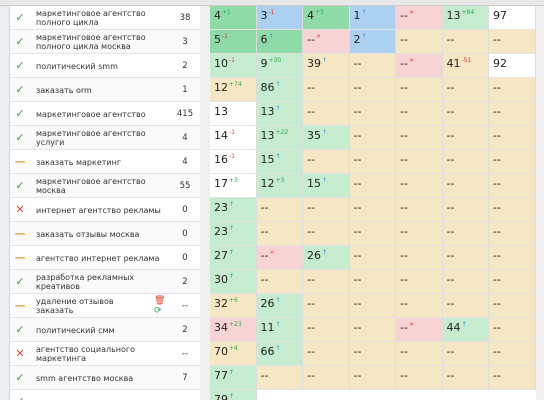 The image size is (544, 400). What do you see at coordinates (264, 63) in the screenshot?
I see `position: 9` at bounding box center [264, 63].